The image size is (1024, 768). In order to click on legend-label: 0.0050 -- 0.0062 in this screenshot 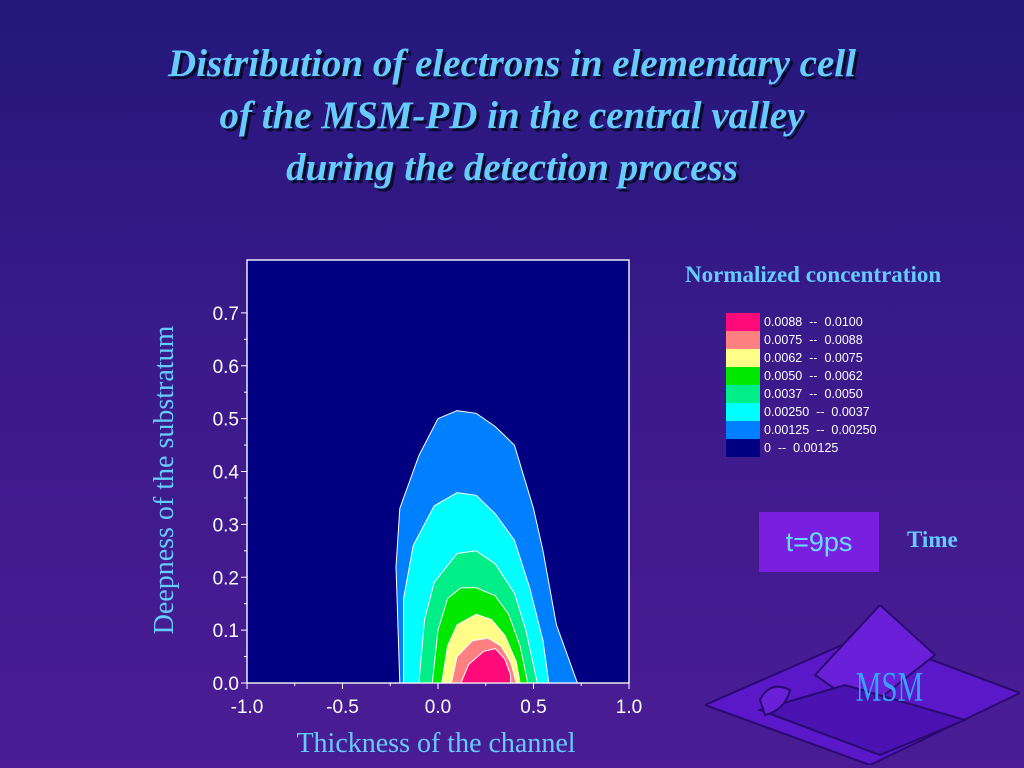, I will do `click(813, 376)`.